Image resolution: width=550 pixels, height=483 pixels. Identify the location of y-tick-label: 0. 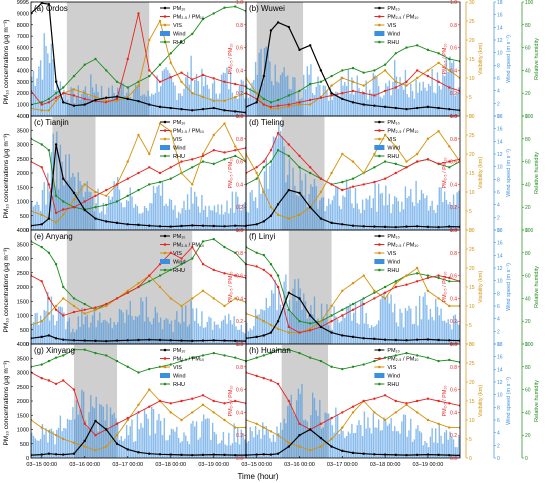
(27, 231).